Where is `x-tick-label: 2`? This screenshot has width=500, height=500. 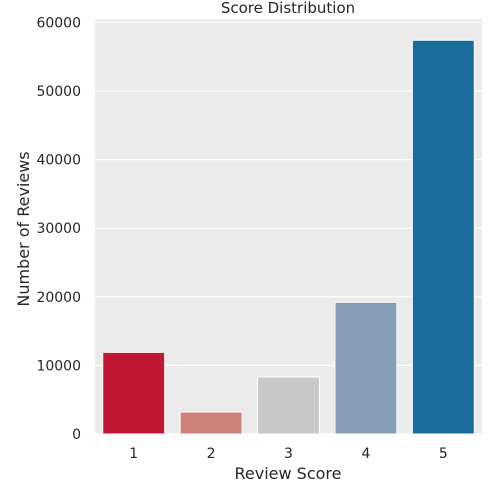 x-tick-label: 2 is located at coordinates (211, 454).